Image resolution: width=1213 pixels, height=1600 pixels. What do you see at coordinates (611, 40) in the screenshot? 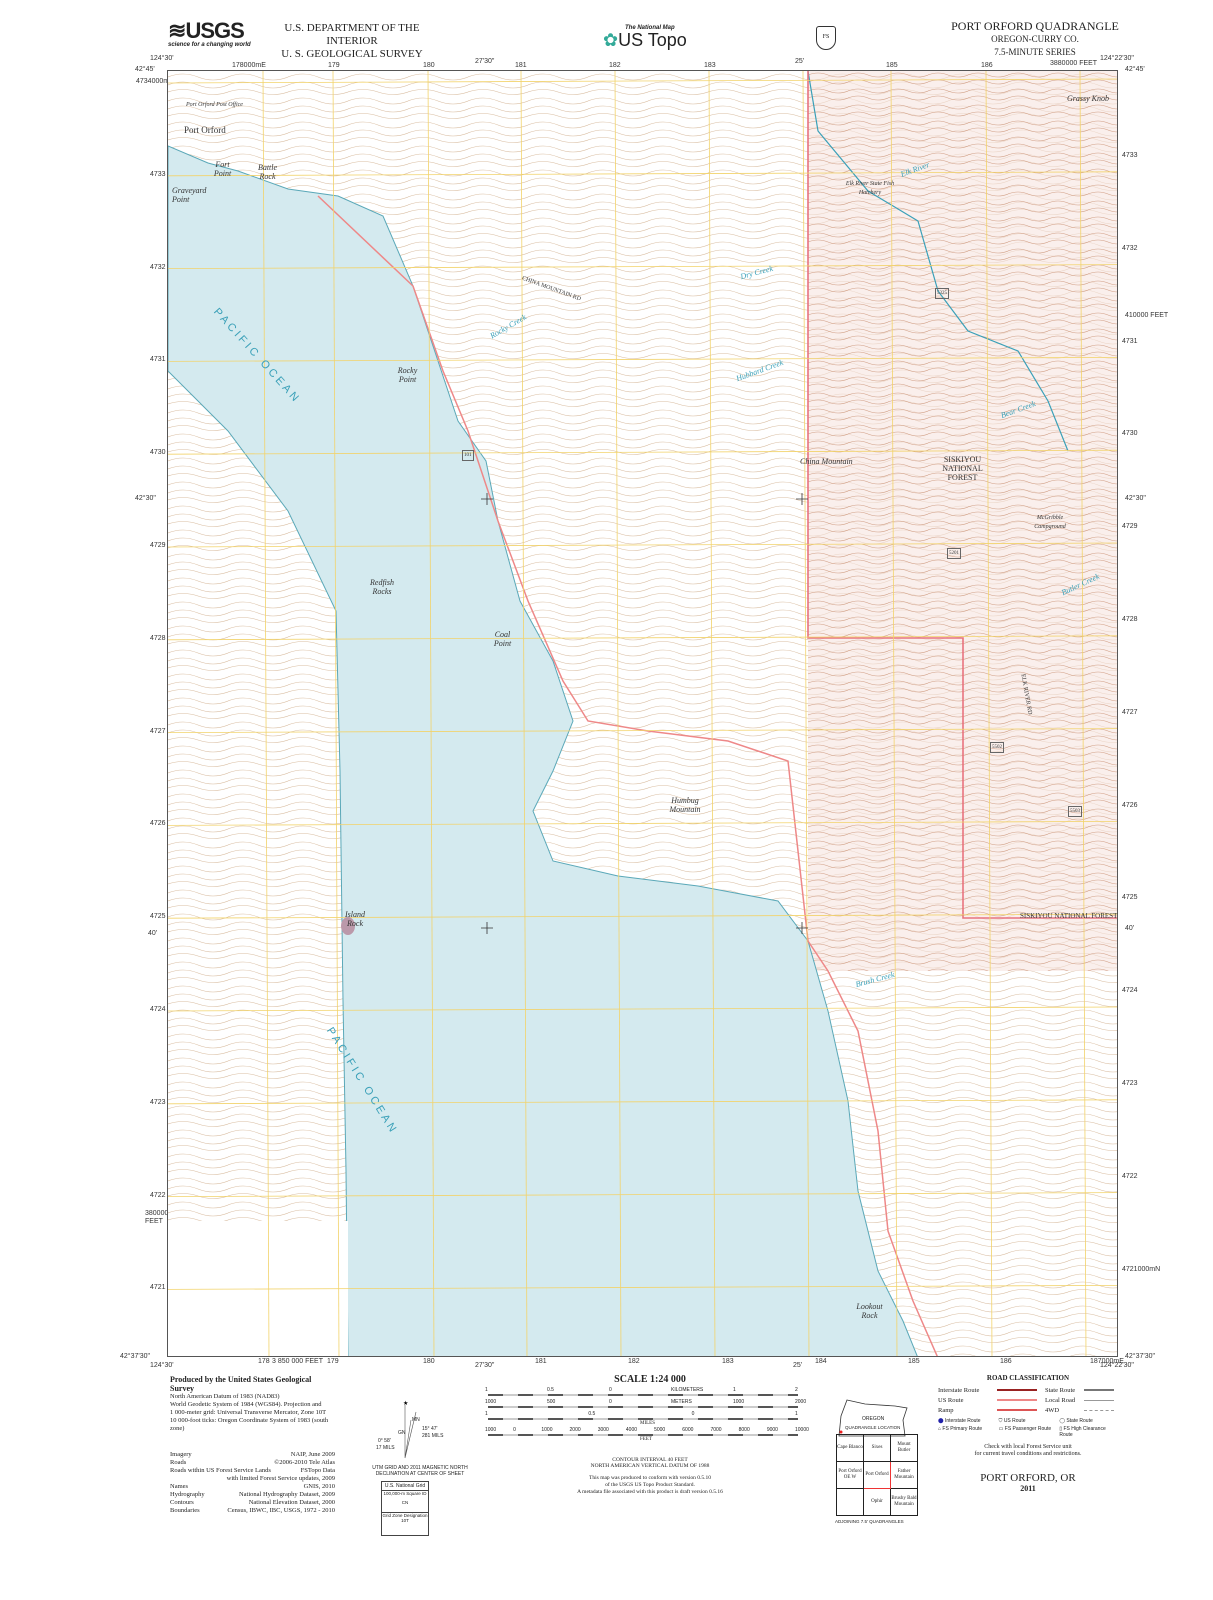
I see `us-topo-icon: ✿` at bounding box center [611, 40].